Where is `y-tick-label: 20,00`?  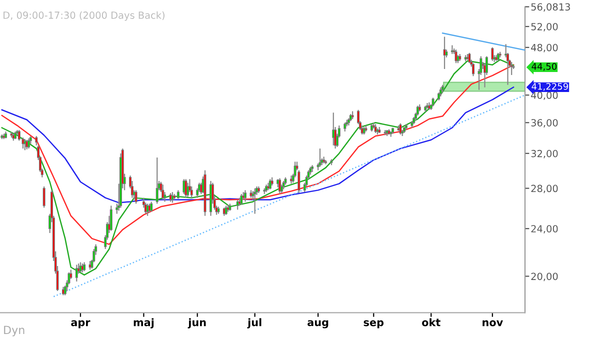
y-tick-label: 20,00 is located at coordinates (544, 277).